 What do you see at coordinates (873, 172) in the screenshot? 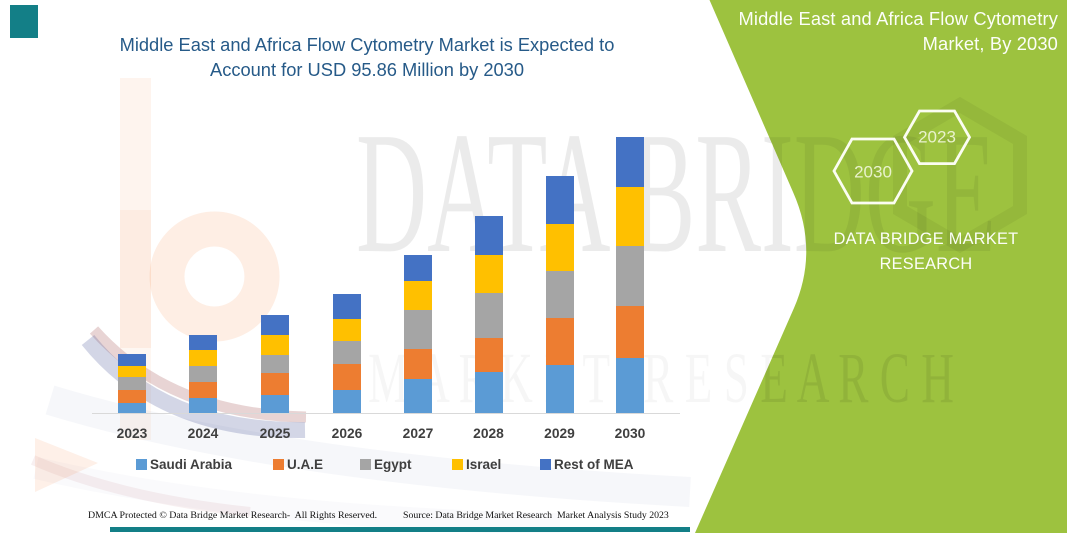
I see `svg-text: 2030` at bounding box center [873, 172].